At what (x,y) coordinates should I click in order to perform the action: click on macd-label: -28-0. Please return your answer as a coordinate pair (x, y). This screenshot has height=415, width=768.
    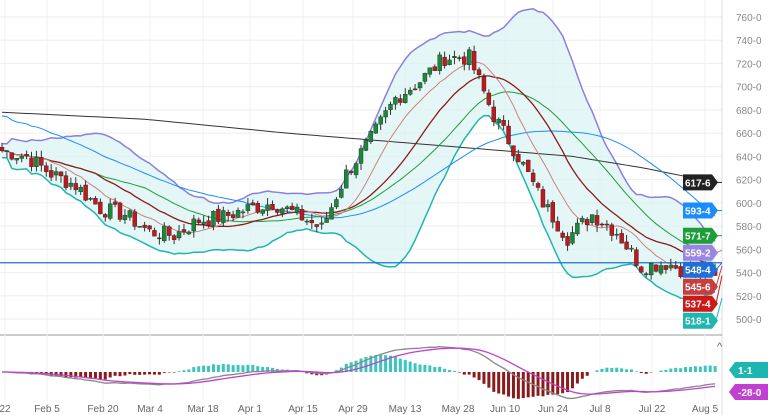
    Looking at the image, I should click on (748, 392).